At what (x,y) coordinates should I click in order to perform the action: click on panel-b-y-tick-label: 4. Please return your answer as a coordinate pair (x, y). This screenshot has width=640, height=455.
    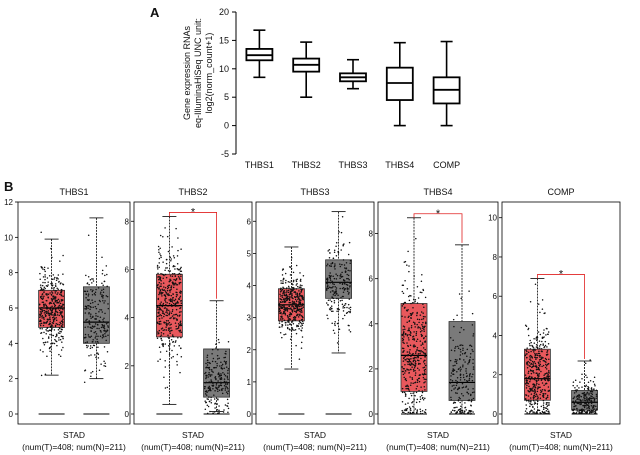
    Looking at the image, I should click on (495, 335).